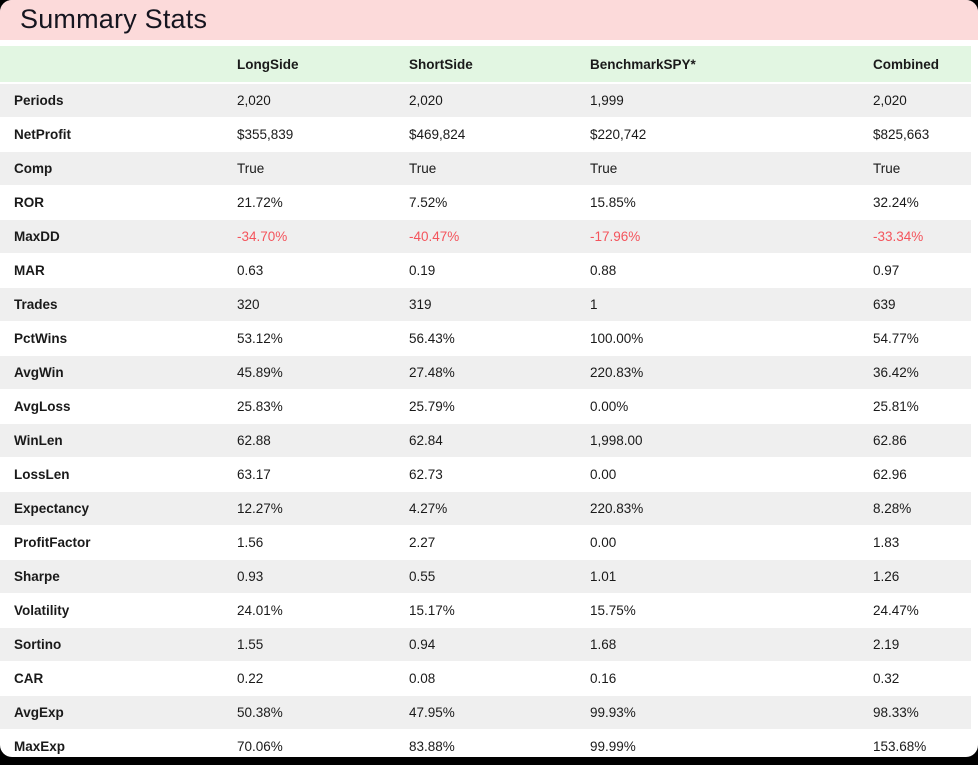  What do you see at coordinates (489, 20) in the screenshot?
I see `title-bar: Summary Stats` at bounding box center [489, 20].